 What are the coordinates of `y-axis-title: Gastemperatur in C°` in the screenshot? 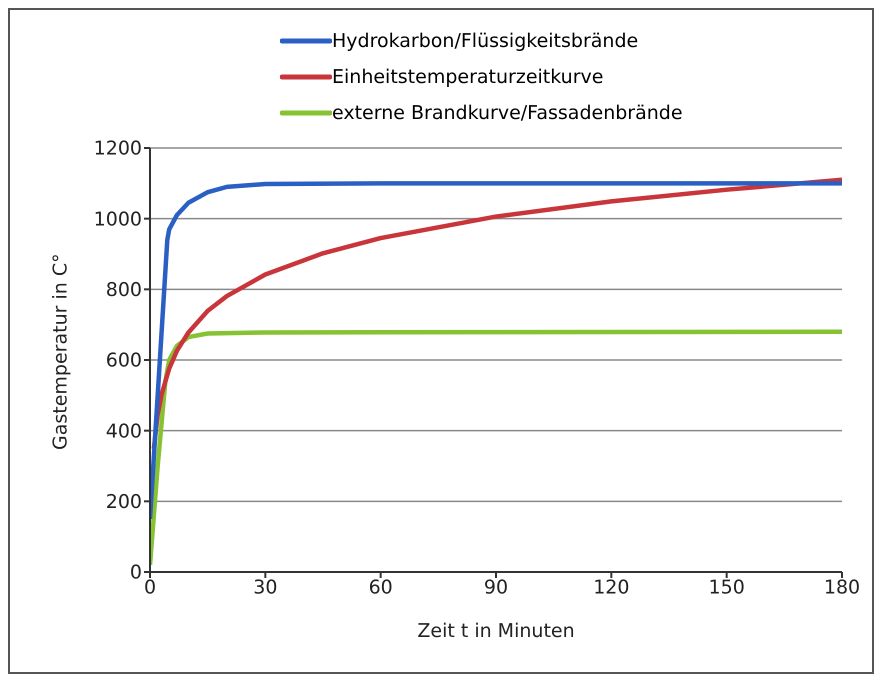 It's located at (61, 351).